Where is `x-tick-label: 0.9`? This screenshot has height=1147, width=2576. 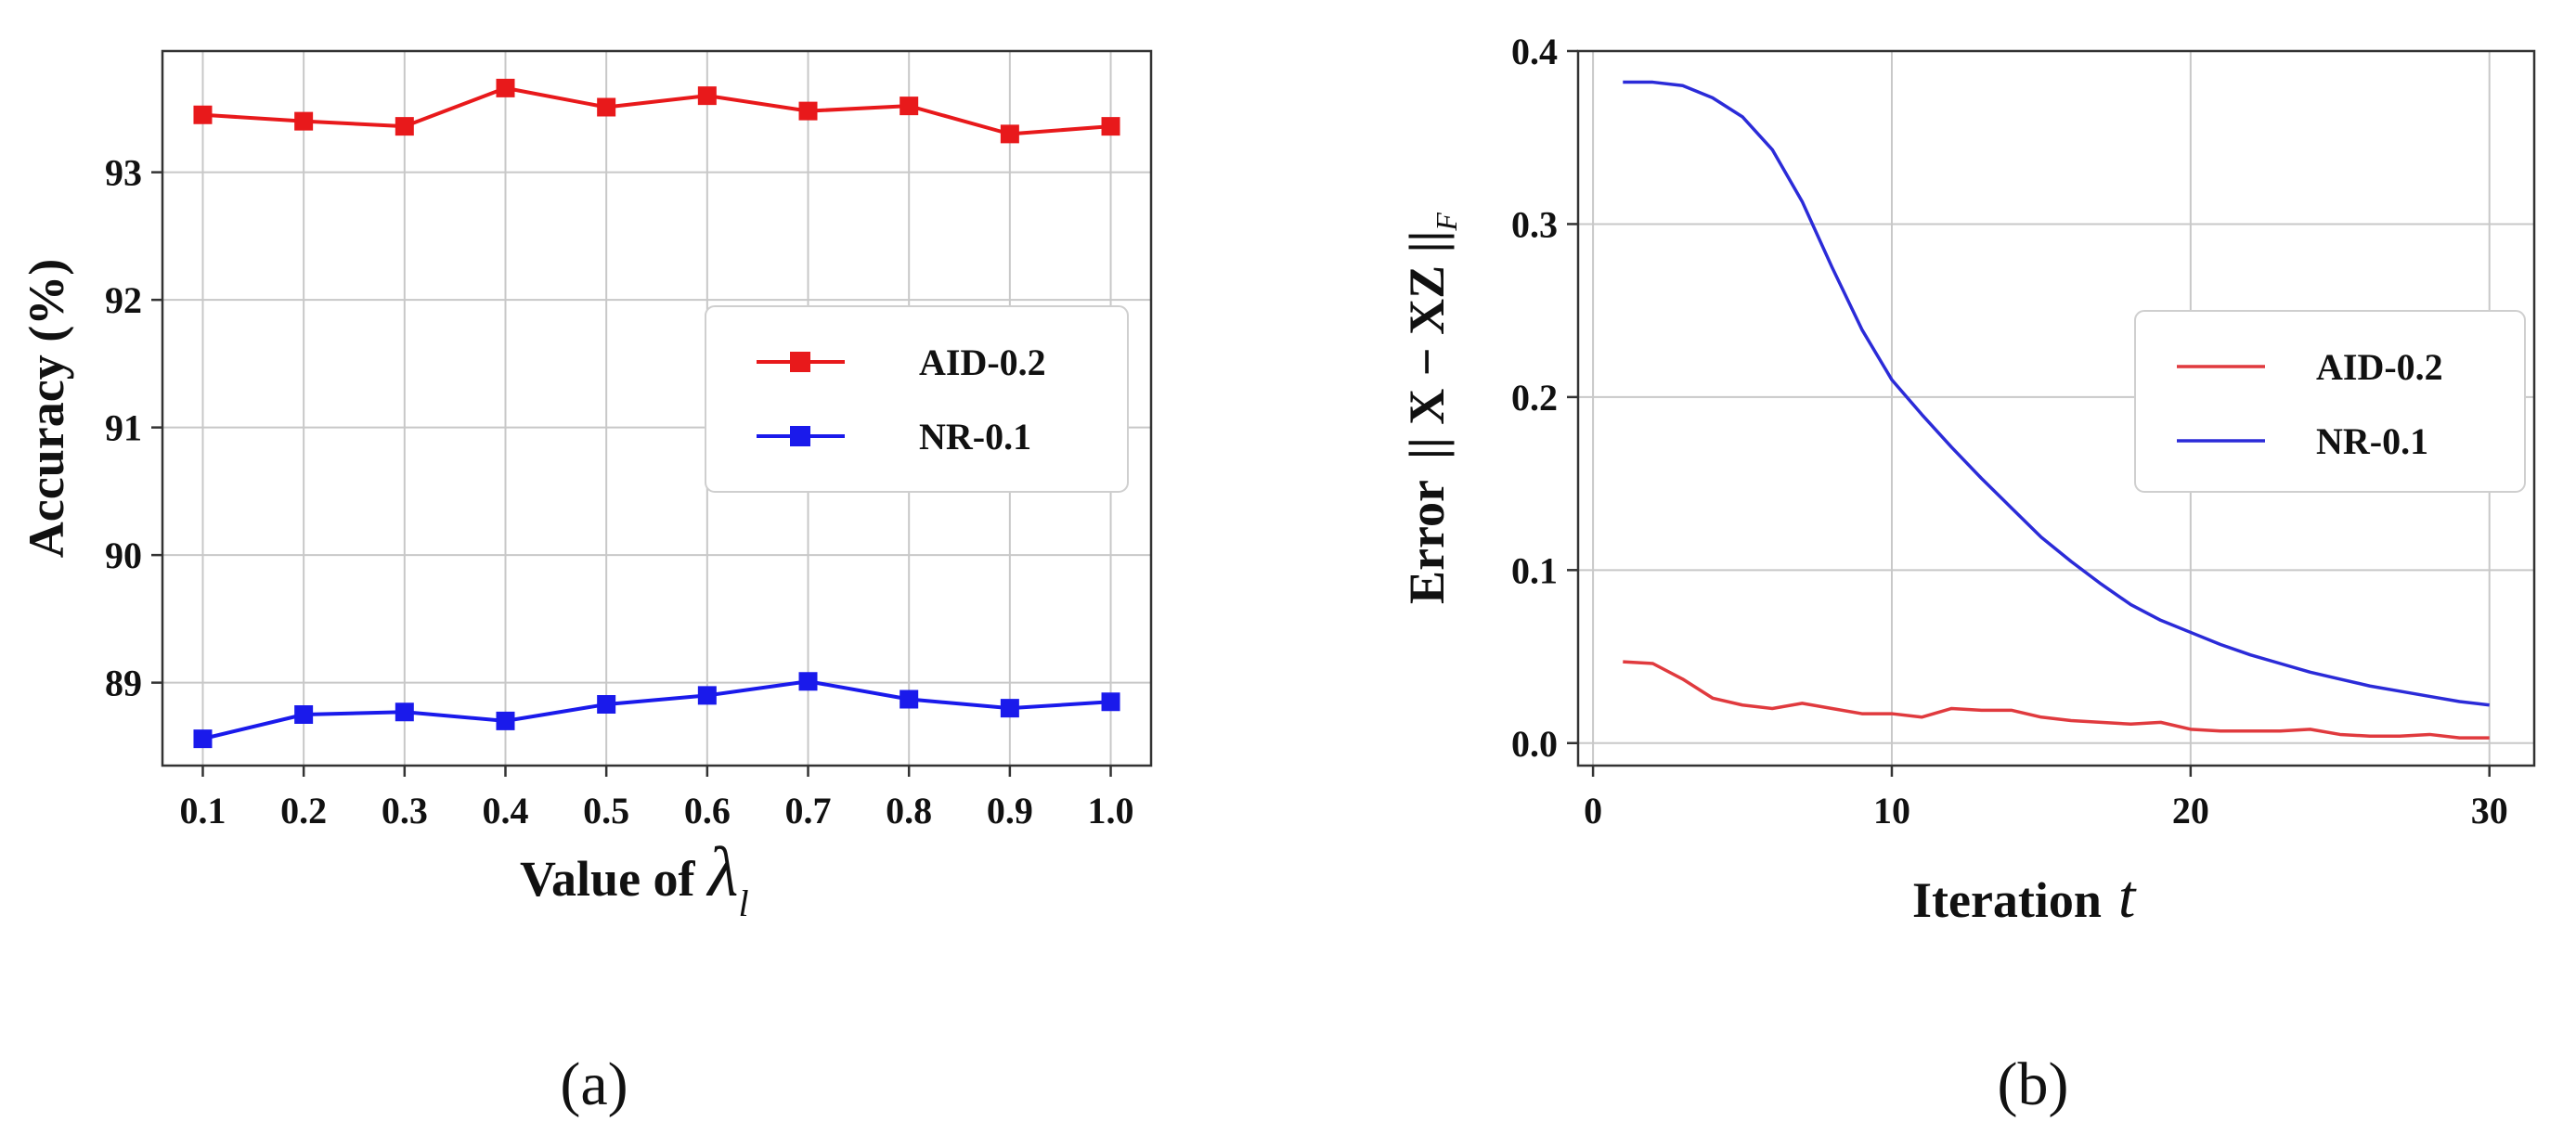 x-tick-label: 0.9 is located at coordinates (1010, 810).